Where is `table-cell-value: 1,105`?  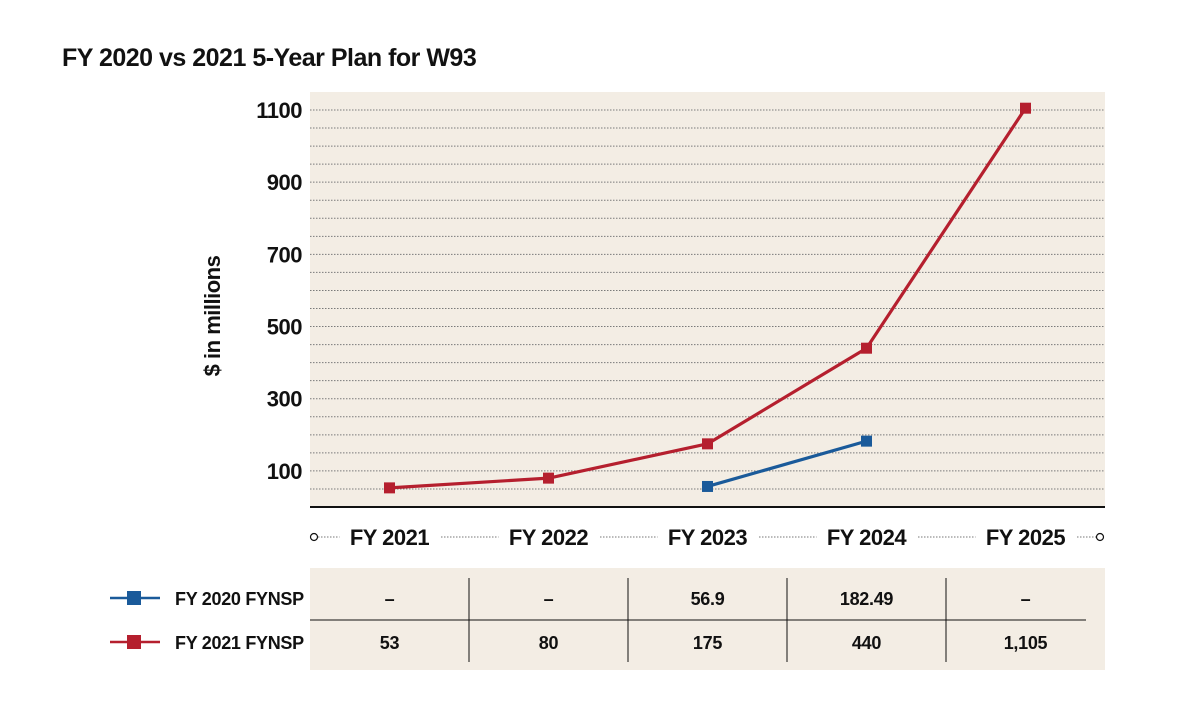 table-cell-value: 1,105 is located at coordinates (1026, 643).